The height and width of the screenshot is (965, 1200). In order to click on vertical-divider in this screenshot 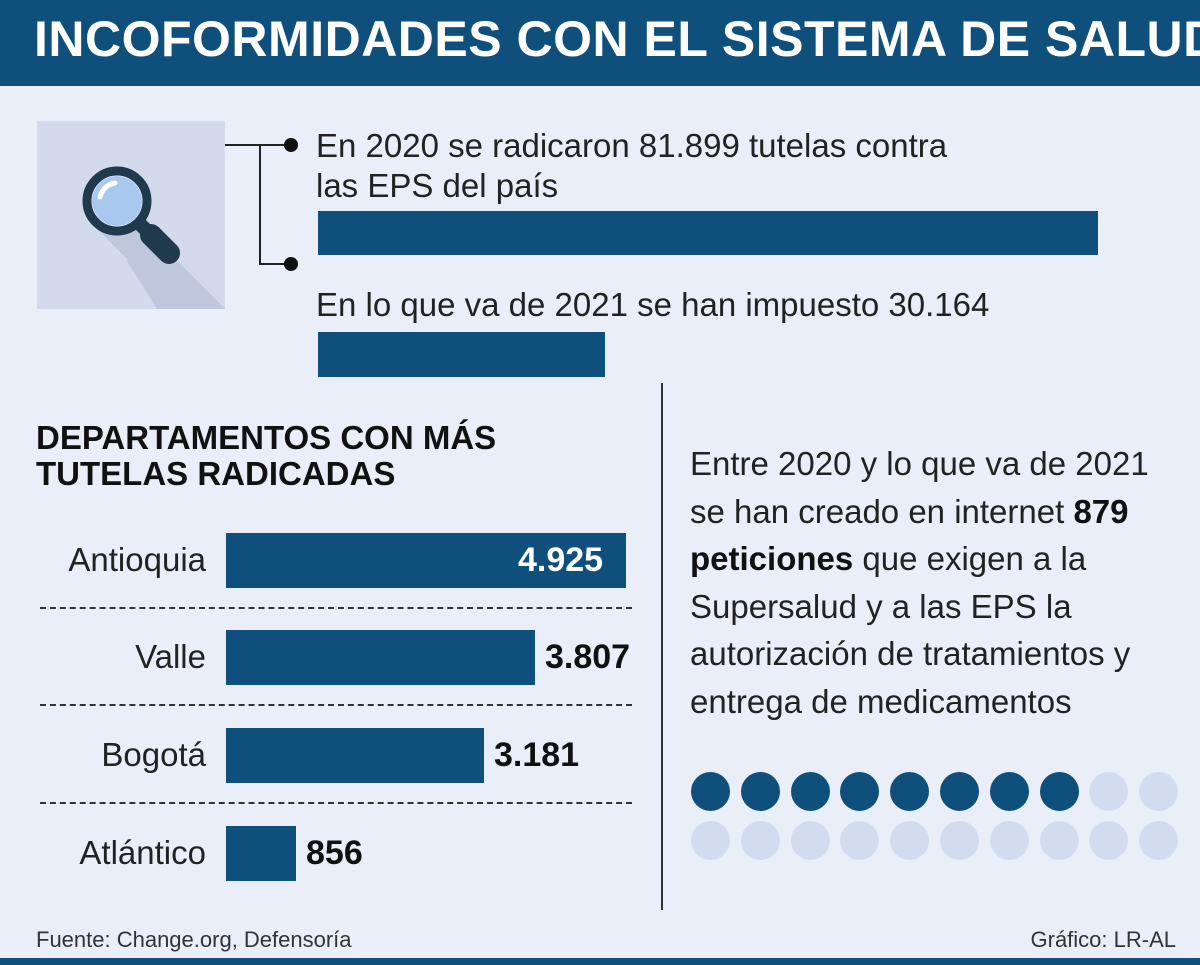, I will do `click(662, 646)`.